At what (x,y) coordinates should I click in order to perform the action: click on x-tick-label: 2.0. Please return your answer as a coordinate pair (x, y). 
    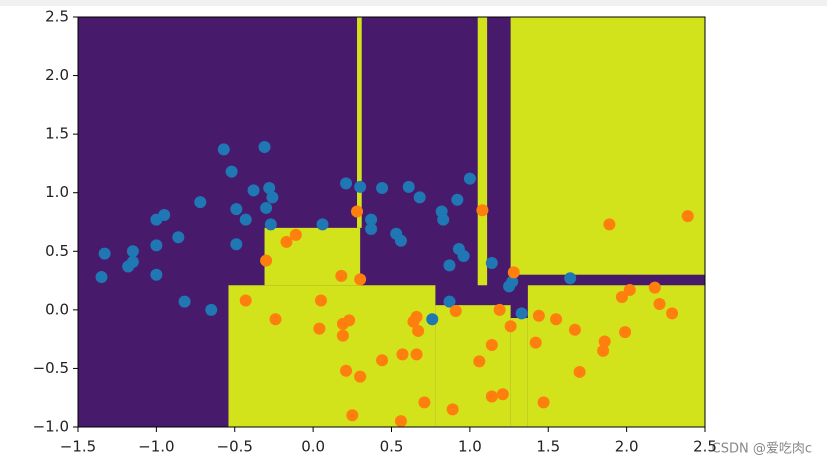
    Looking at the image, I should click on (627, 447).